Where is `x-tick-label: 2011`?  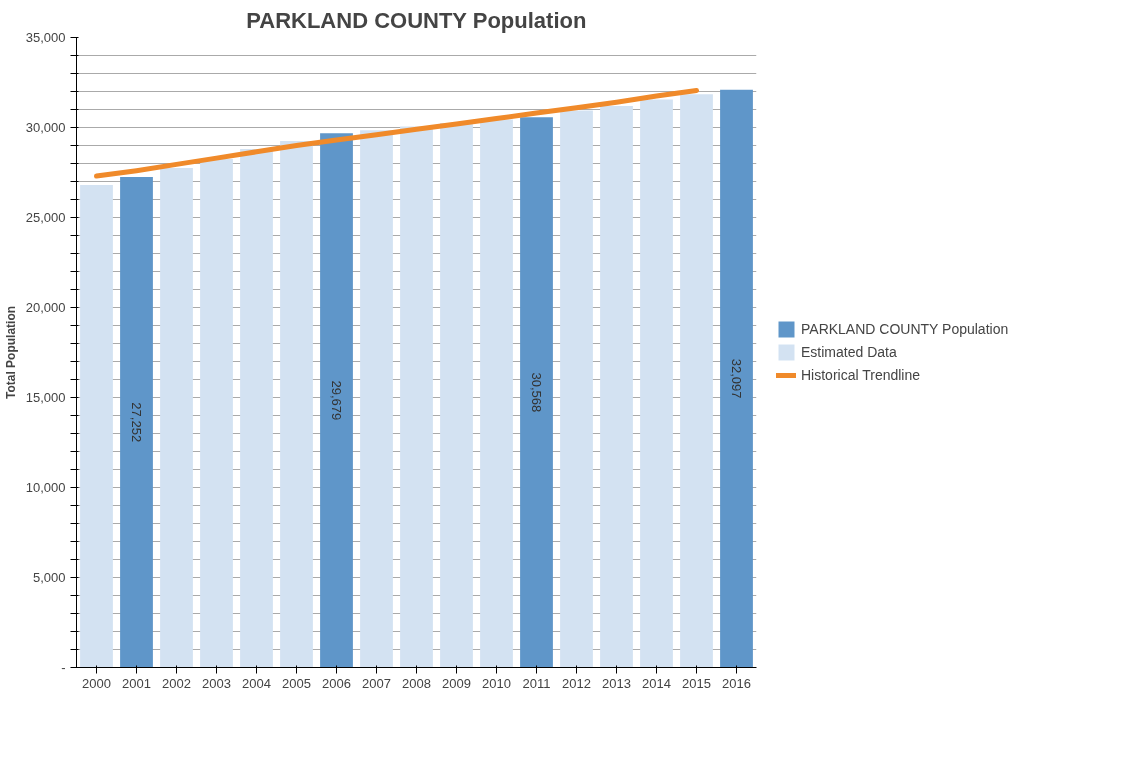
x-tick-label: 2011 is located at coordinates (536, 683).